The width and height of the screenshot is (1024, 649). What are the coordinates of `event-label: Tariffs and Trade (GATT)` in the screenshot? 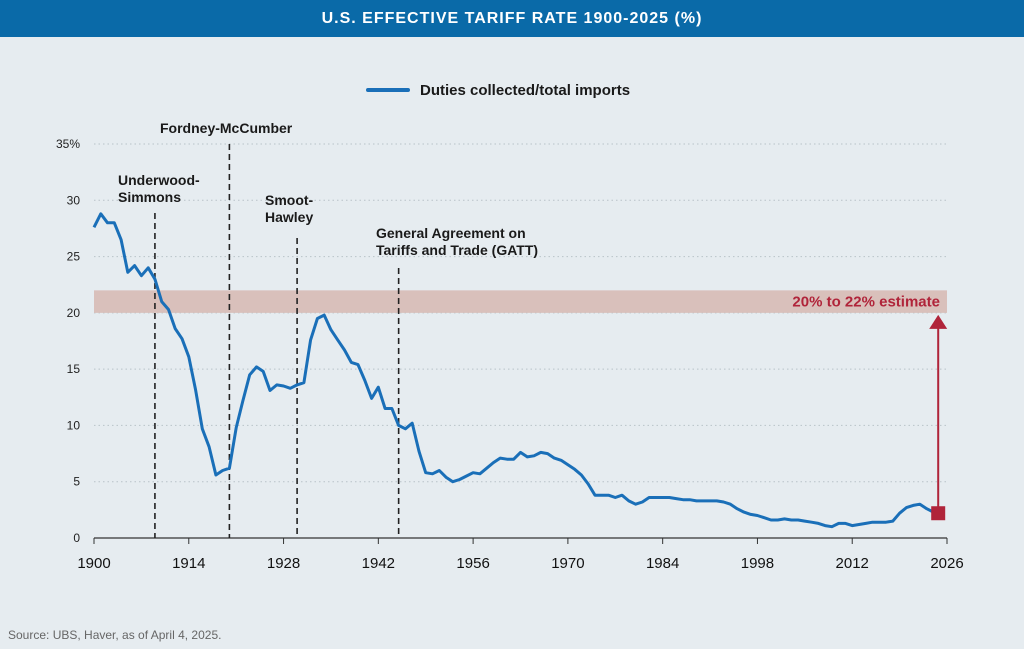 It's located at (457, 250).